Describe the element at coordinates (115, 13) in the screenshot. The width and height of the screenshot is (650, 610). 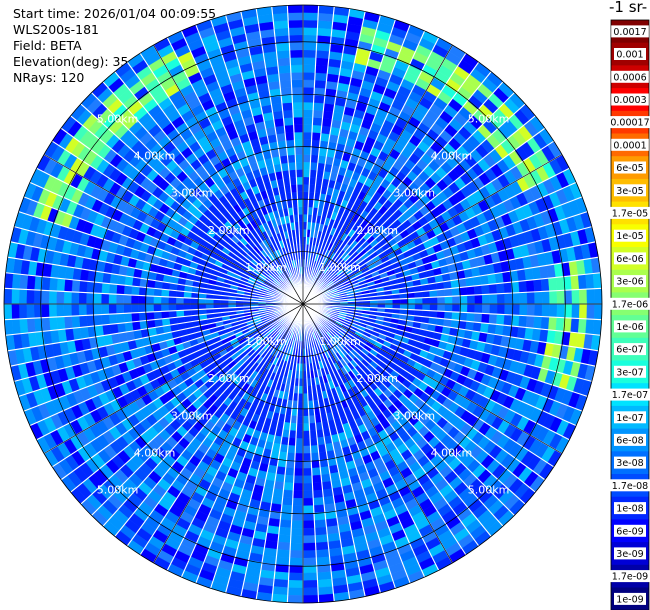
I see `start-time-label: Start time: 2026/01/04 00:09:55` at that location.